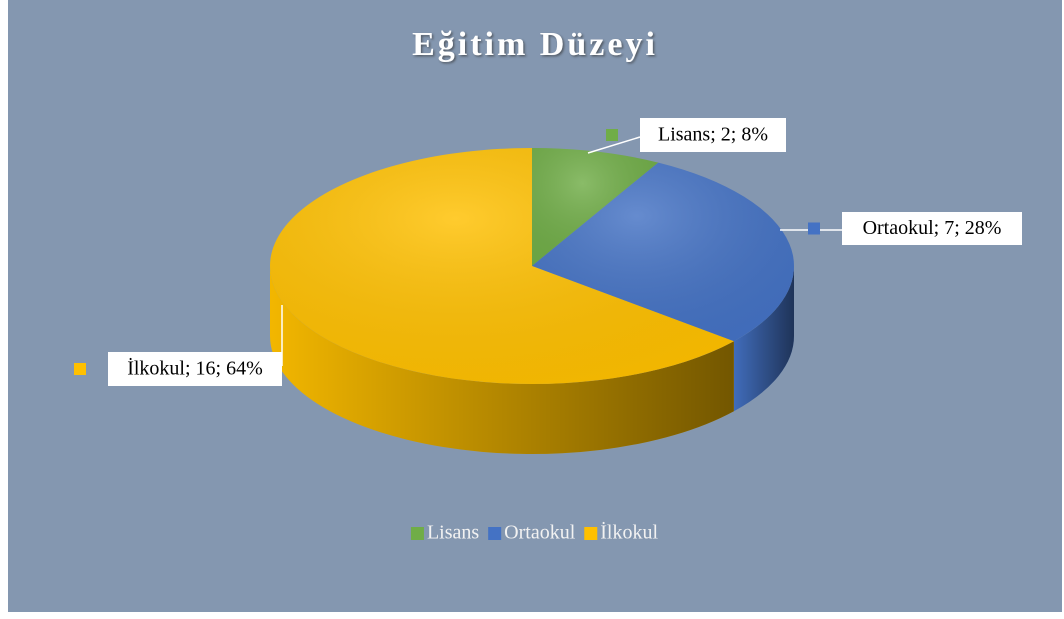  Describe the element at coordinates (540, 533) in the screenshot. I see `legend-label: Ortaokul` at that location.